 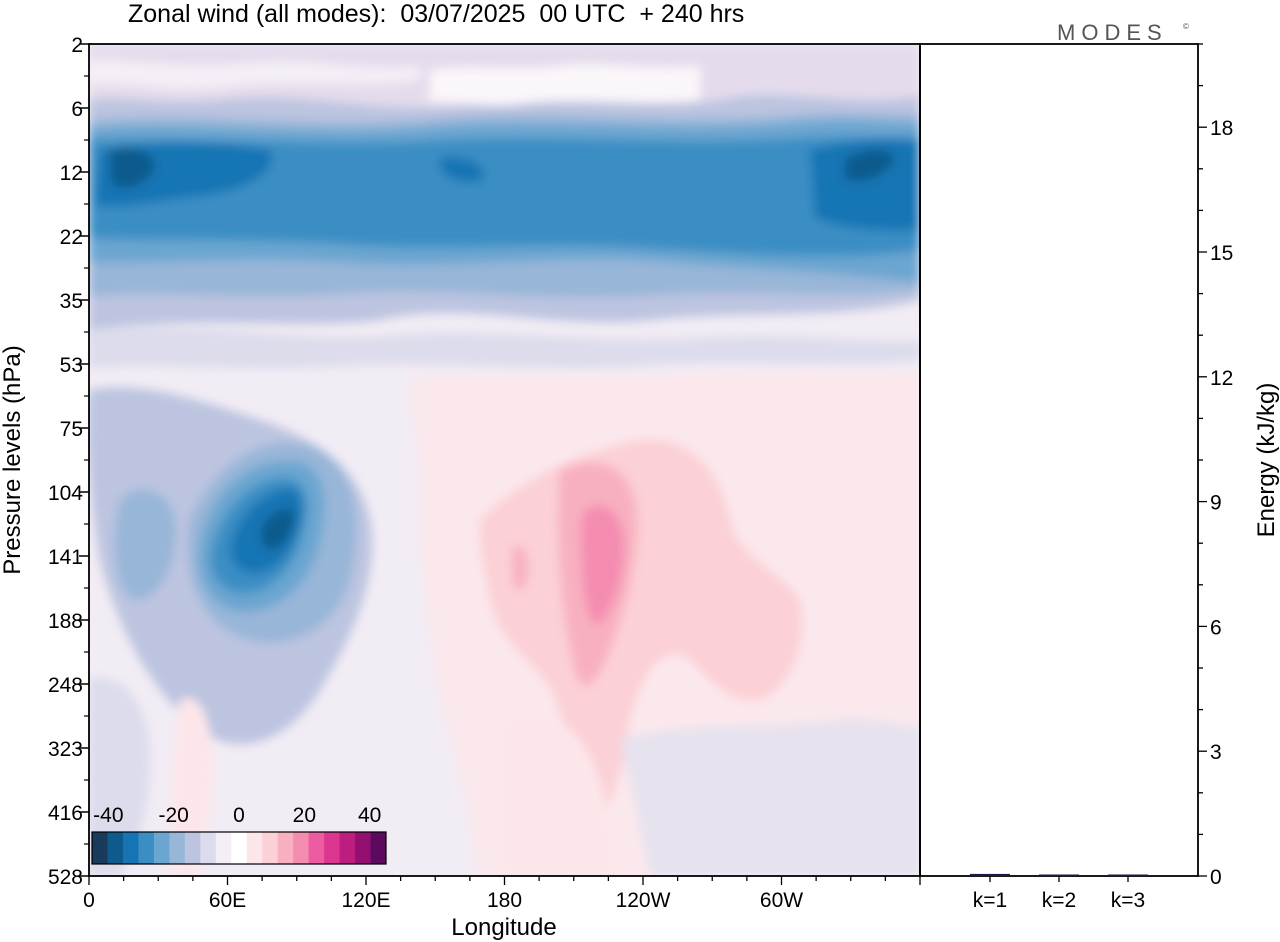 I want to click on energy-category-label: k=3, so click(x=1128, y=900).